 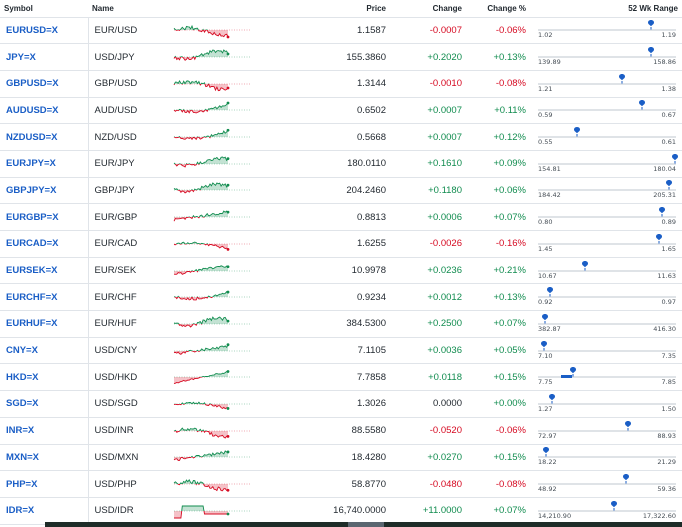 I want to click on price-value: 0.6502, so click(x=371, y=110).